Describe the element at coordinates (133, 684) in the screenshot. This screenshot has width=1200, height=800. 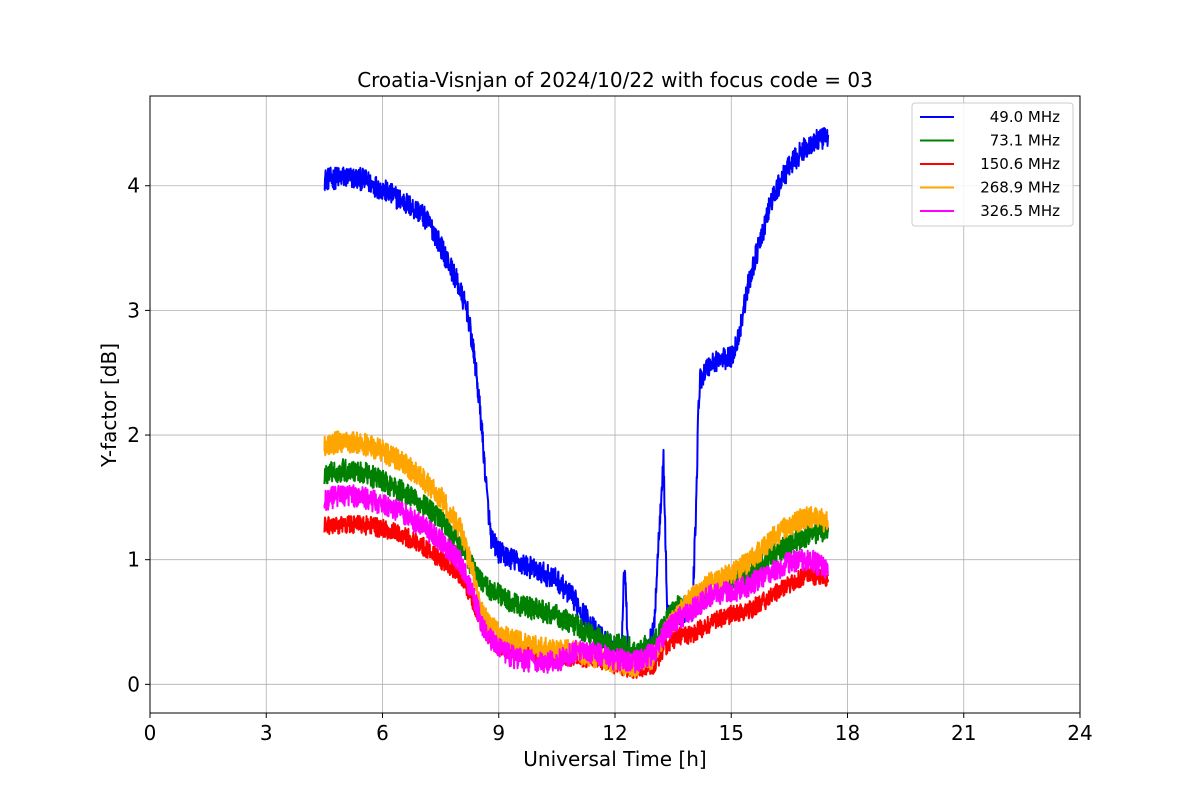
I see `y-tick-label: 0` at that location.